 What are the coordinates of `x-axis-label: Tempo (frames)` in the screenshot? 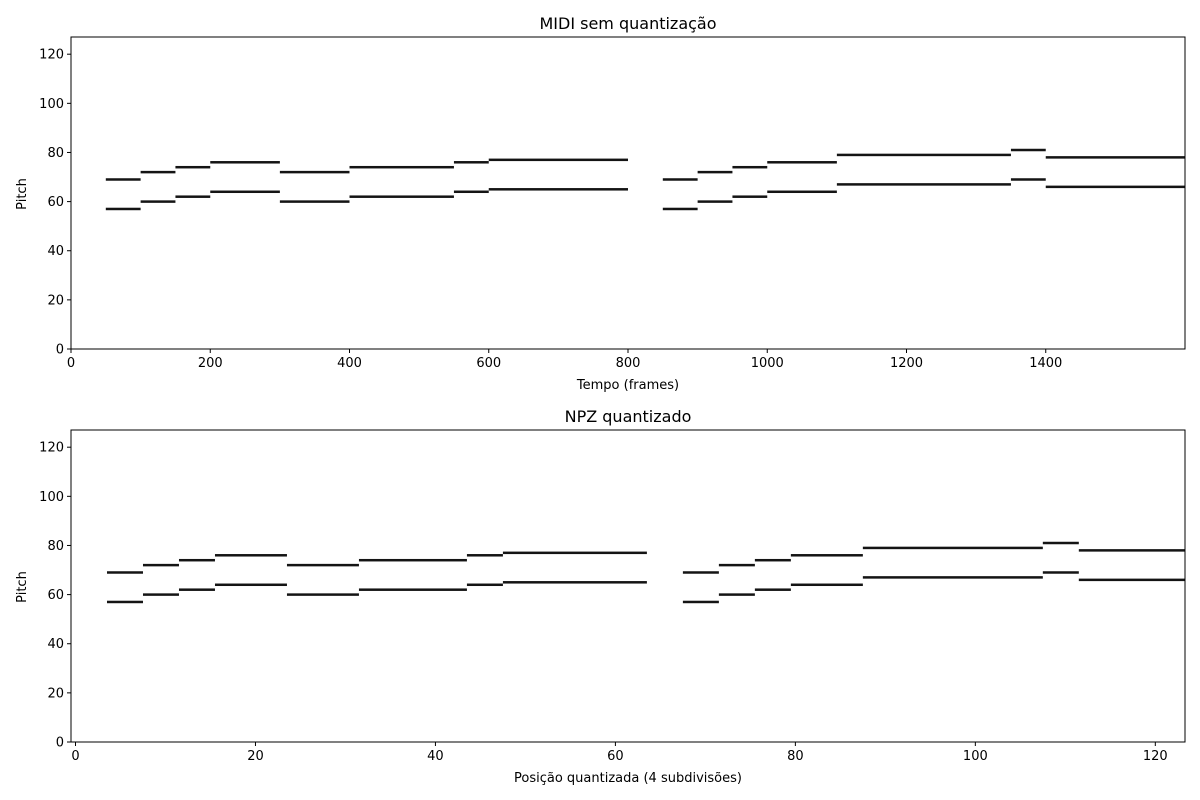 It's located at (627, 385).